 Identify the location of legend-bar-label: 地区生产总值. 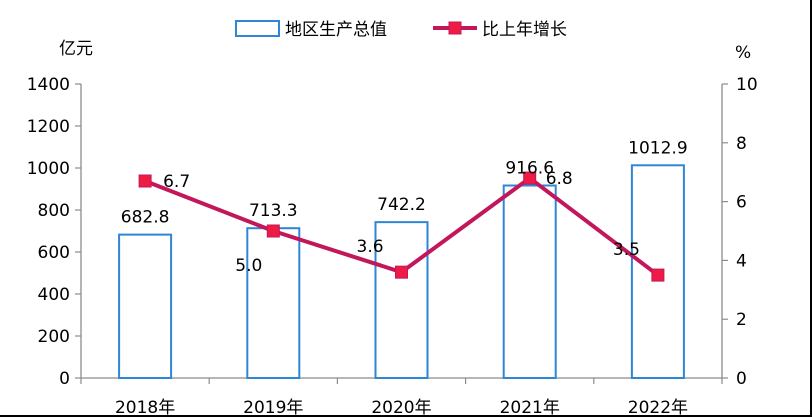
(336, 30).